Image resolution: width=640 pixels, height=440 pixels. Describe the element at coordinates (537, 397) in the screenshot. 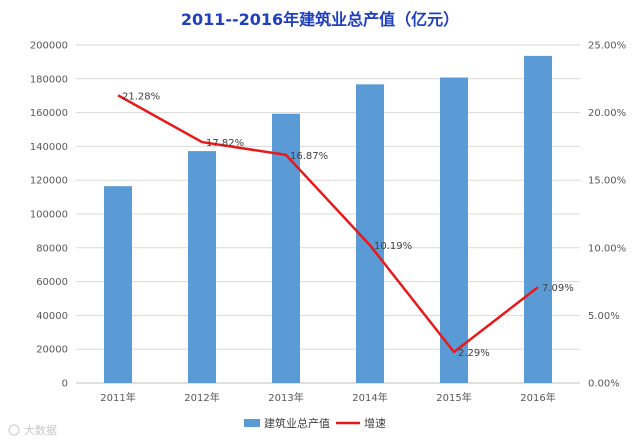

I see `x-axis-tick-label: 2016年` at that location.